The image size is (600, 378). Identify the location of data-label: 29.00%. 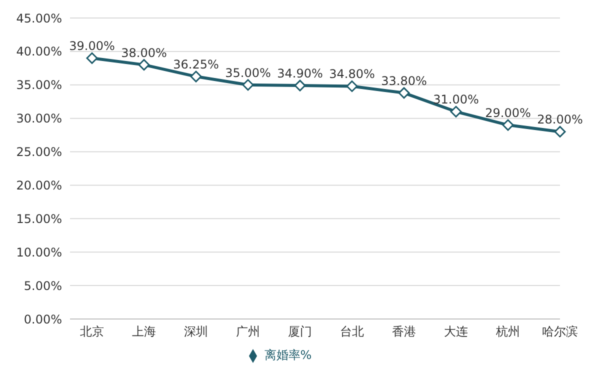
(508, 113).